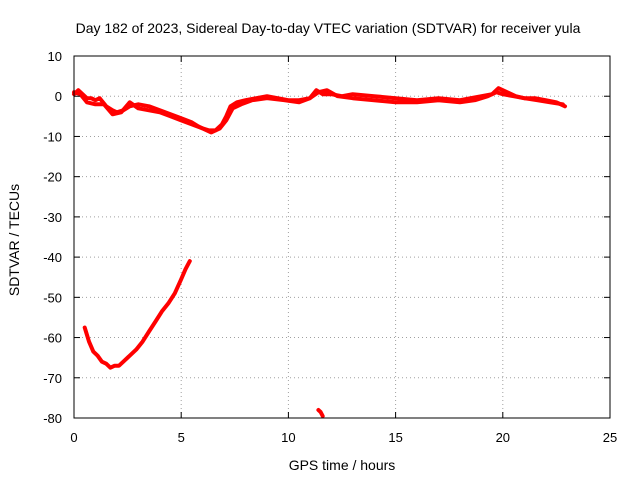 This screenshot has height=480, width=640. I want to click on y-tick-label: -70, so click(52, 378).